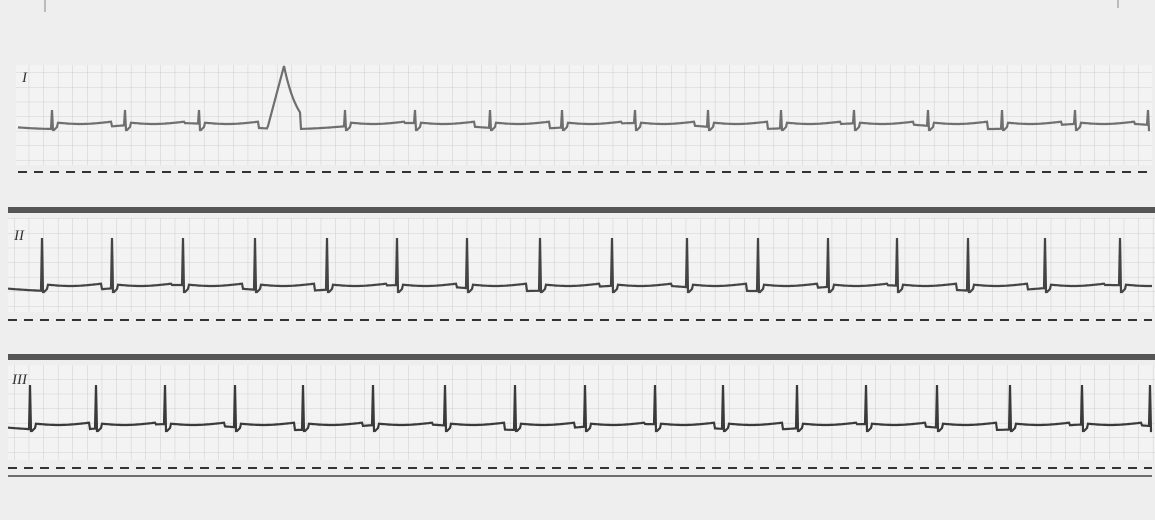  What do you see at coordinates (19, 380) in the screenshot?
I see `lead-label: III` at bounding box center [19, 380].